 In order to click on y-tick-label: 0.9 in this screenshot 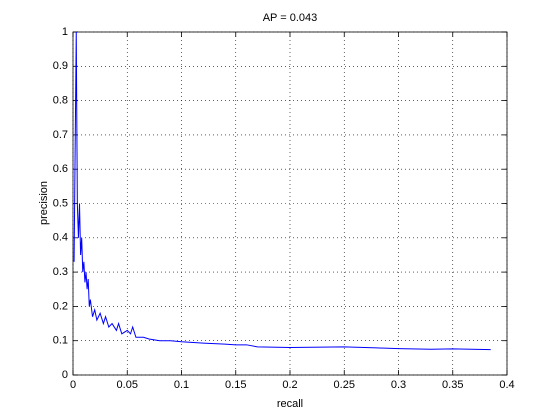, I will do `click(60, 66)`.